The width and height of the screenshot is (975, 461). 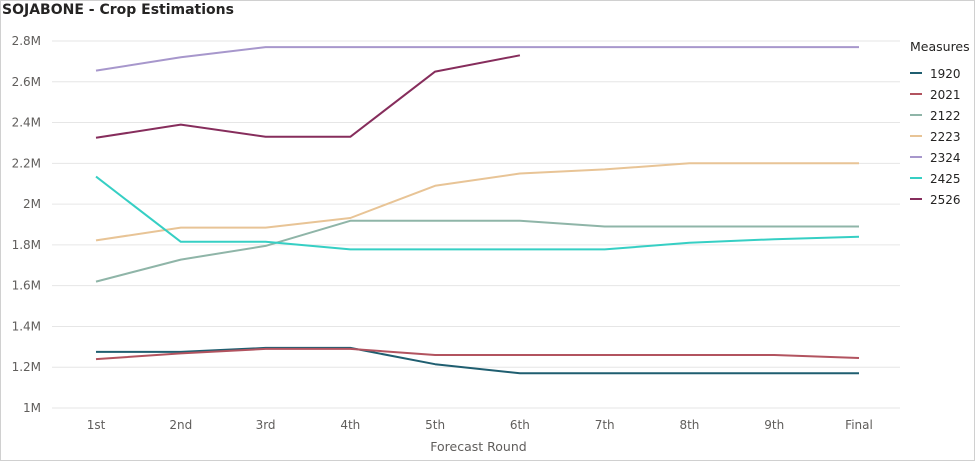 I want to click on y-tick-label: 1M, so click(x=32, y=408).